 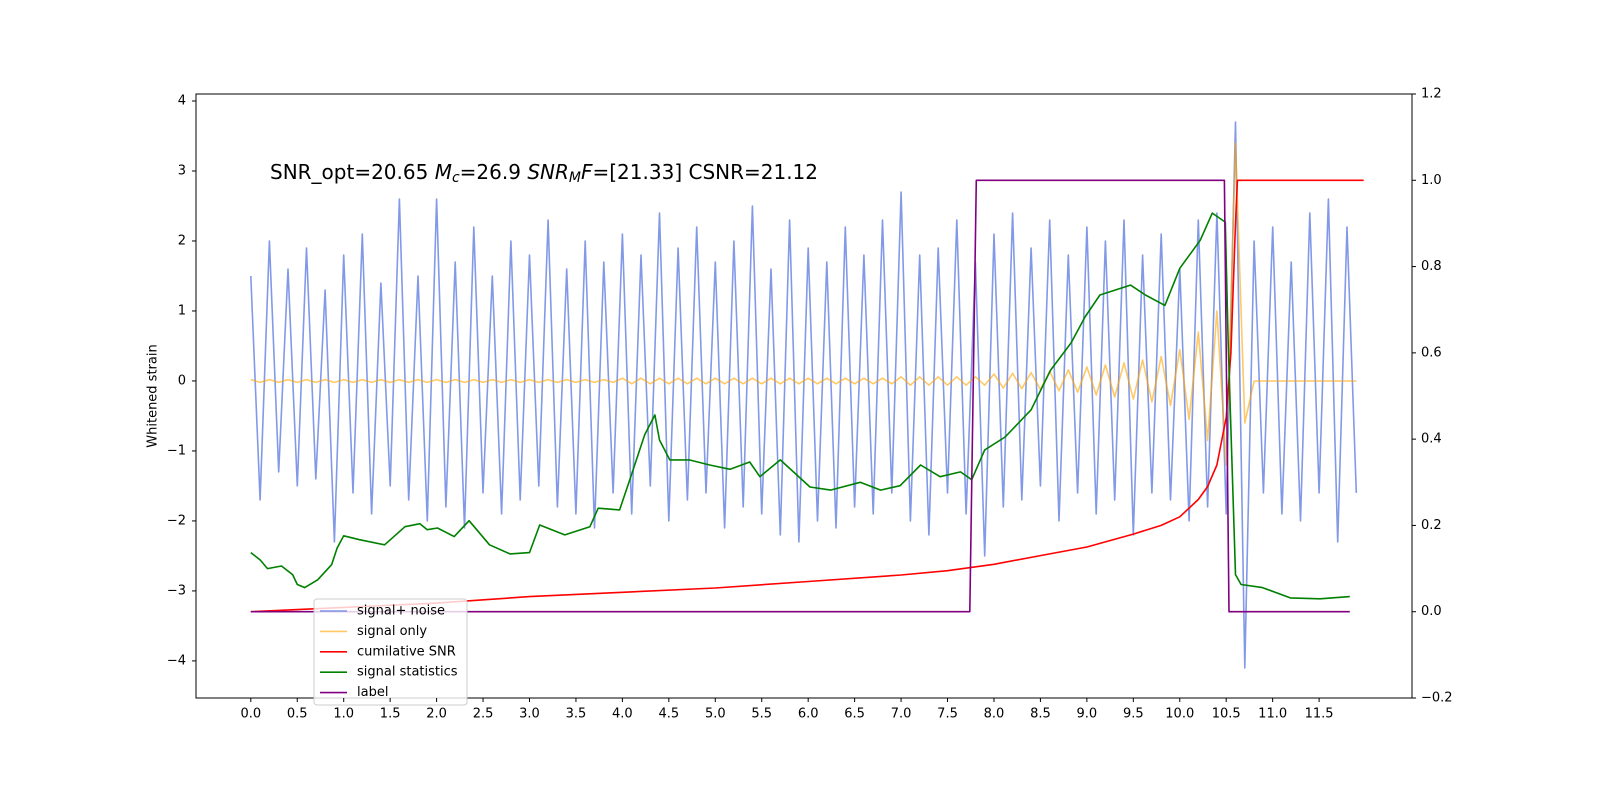 What do you see at coordinates (401, 611) in the screenshot?
I see `legend-label: signal+ noise` at bounding box center [401, 611].